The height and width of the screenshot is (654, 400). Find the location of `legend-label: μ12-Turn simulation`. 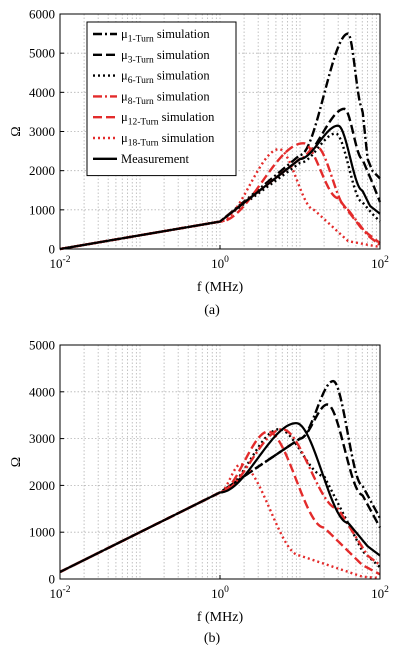

legend-label: μ12-Turn simulation is located at coordinates (168, 119).